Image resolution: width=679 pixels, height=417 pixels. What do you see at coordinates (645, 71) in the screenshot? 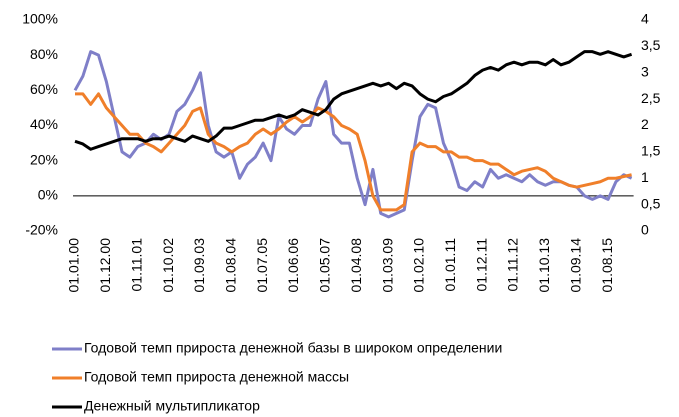
I see `y2-tick-label: 3` at bounding box center [645, 71].